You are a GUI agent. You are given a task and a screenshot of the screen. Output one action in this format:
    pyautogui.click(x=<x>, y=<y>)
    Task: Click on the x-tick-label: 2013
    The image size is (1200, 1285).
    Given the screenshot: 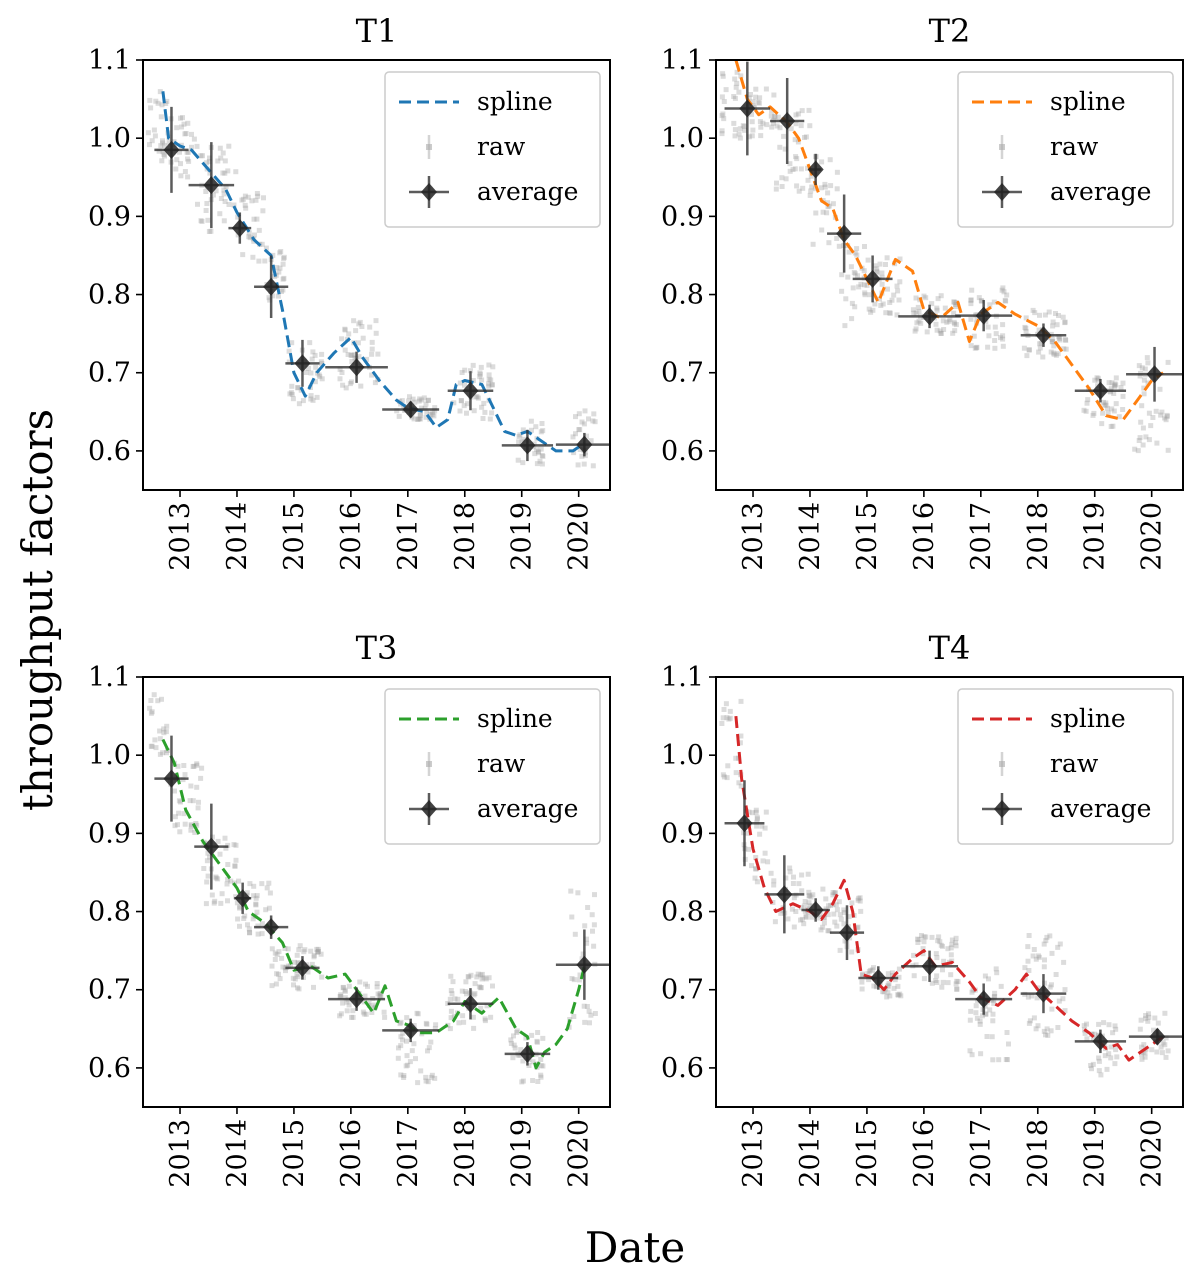 What is the action you would take?
    pyautogui.click(x=753, y=1153)
    